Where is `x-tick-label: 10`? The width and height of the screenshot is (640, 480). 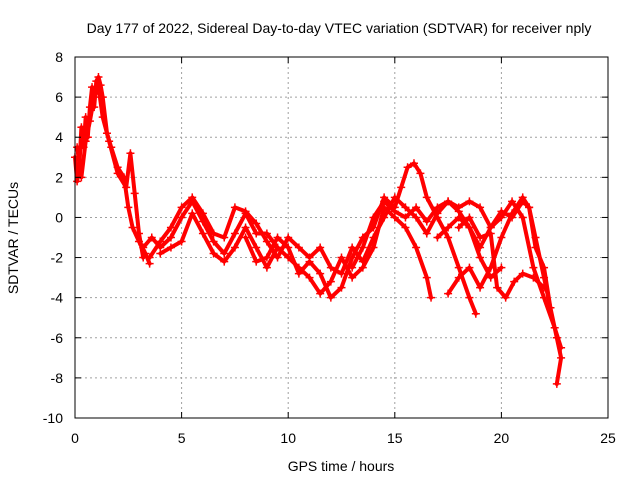
x-tick-label: 10 is located at coordinates (288, 438).